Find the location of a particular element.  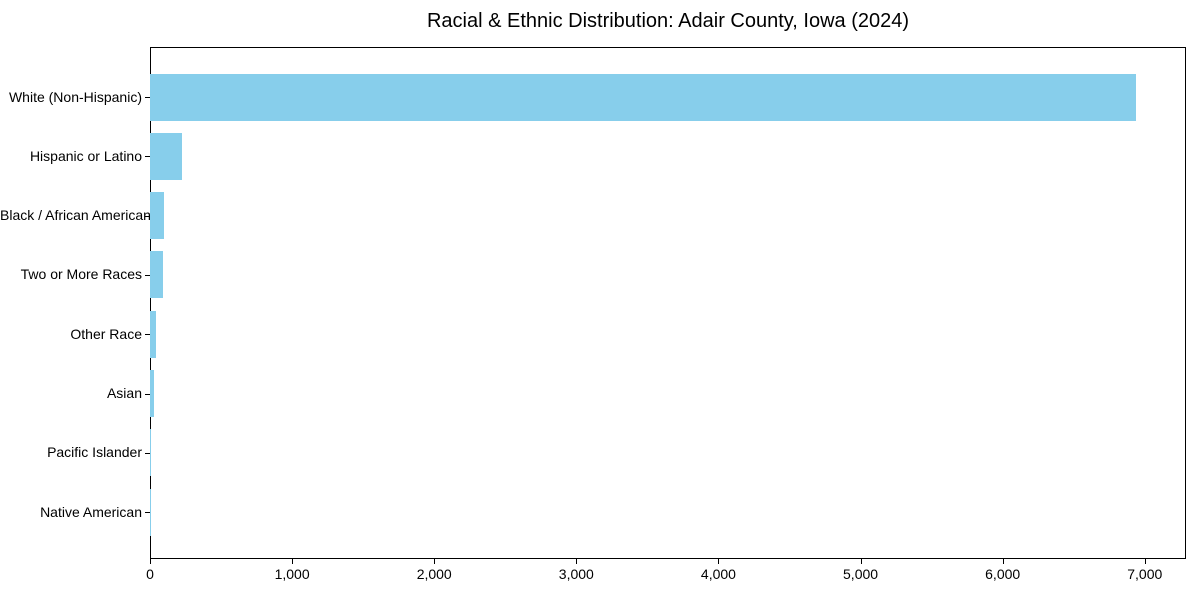

bar-hispanic-or-latino is located at coordinates (166, 156).